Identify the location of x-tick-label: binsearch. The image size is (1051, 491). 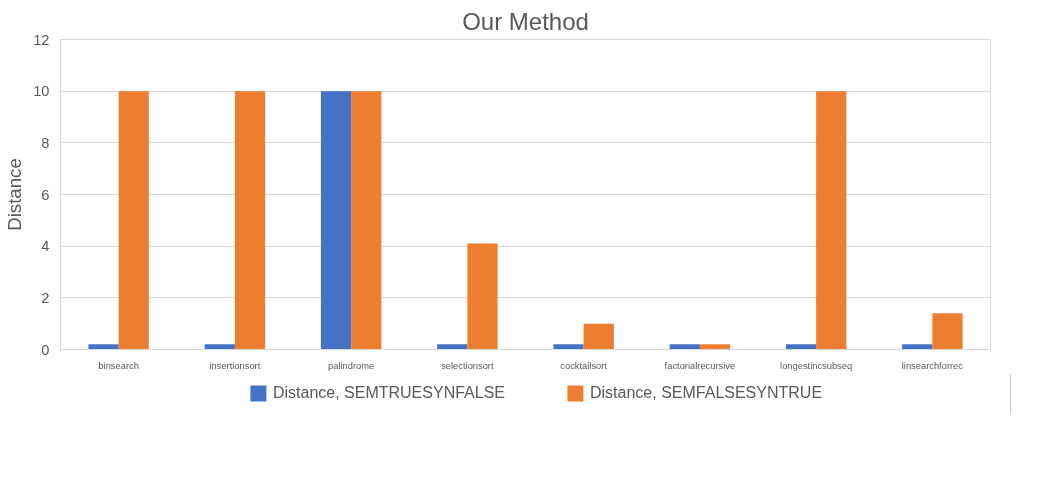
(118, 365).